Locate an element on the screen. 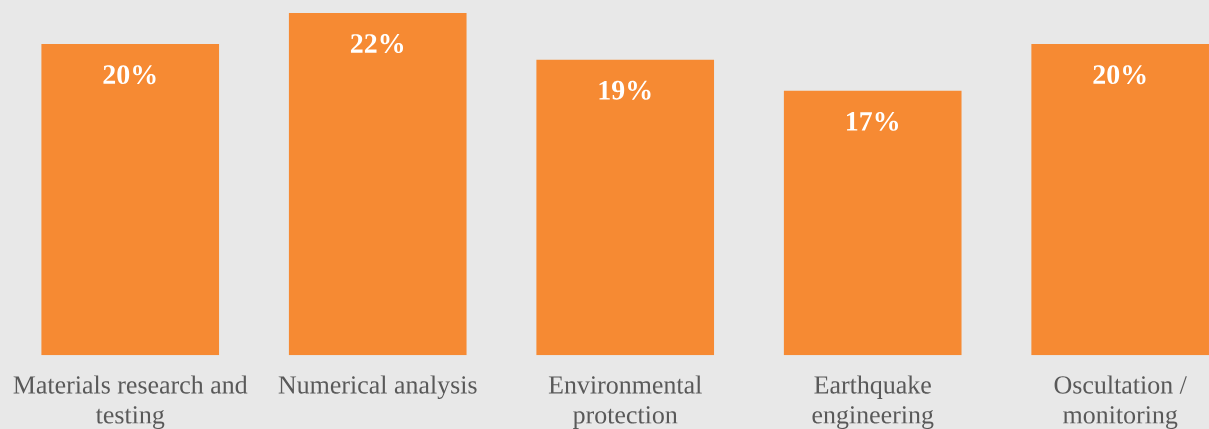  data-label: 17% is located at coordinates (873, 121).